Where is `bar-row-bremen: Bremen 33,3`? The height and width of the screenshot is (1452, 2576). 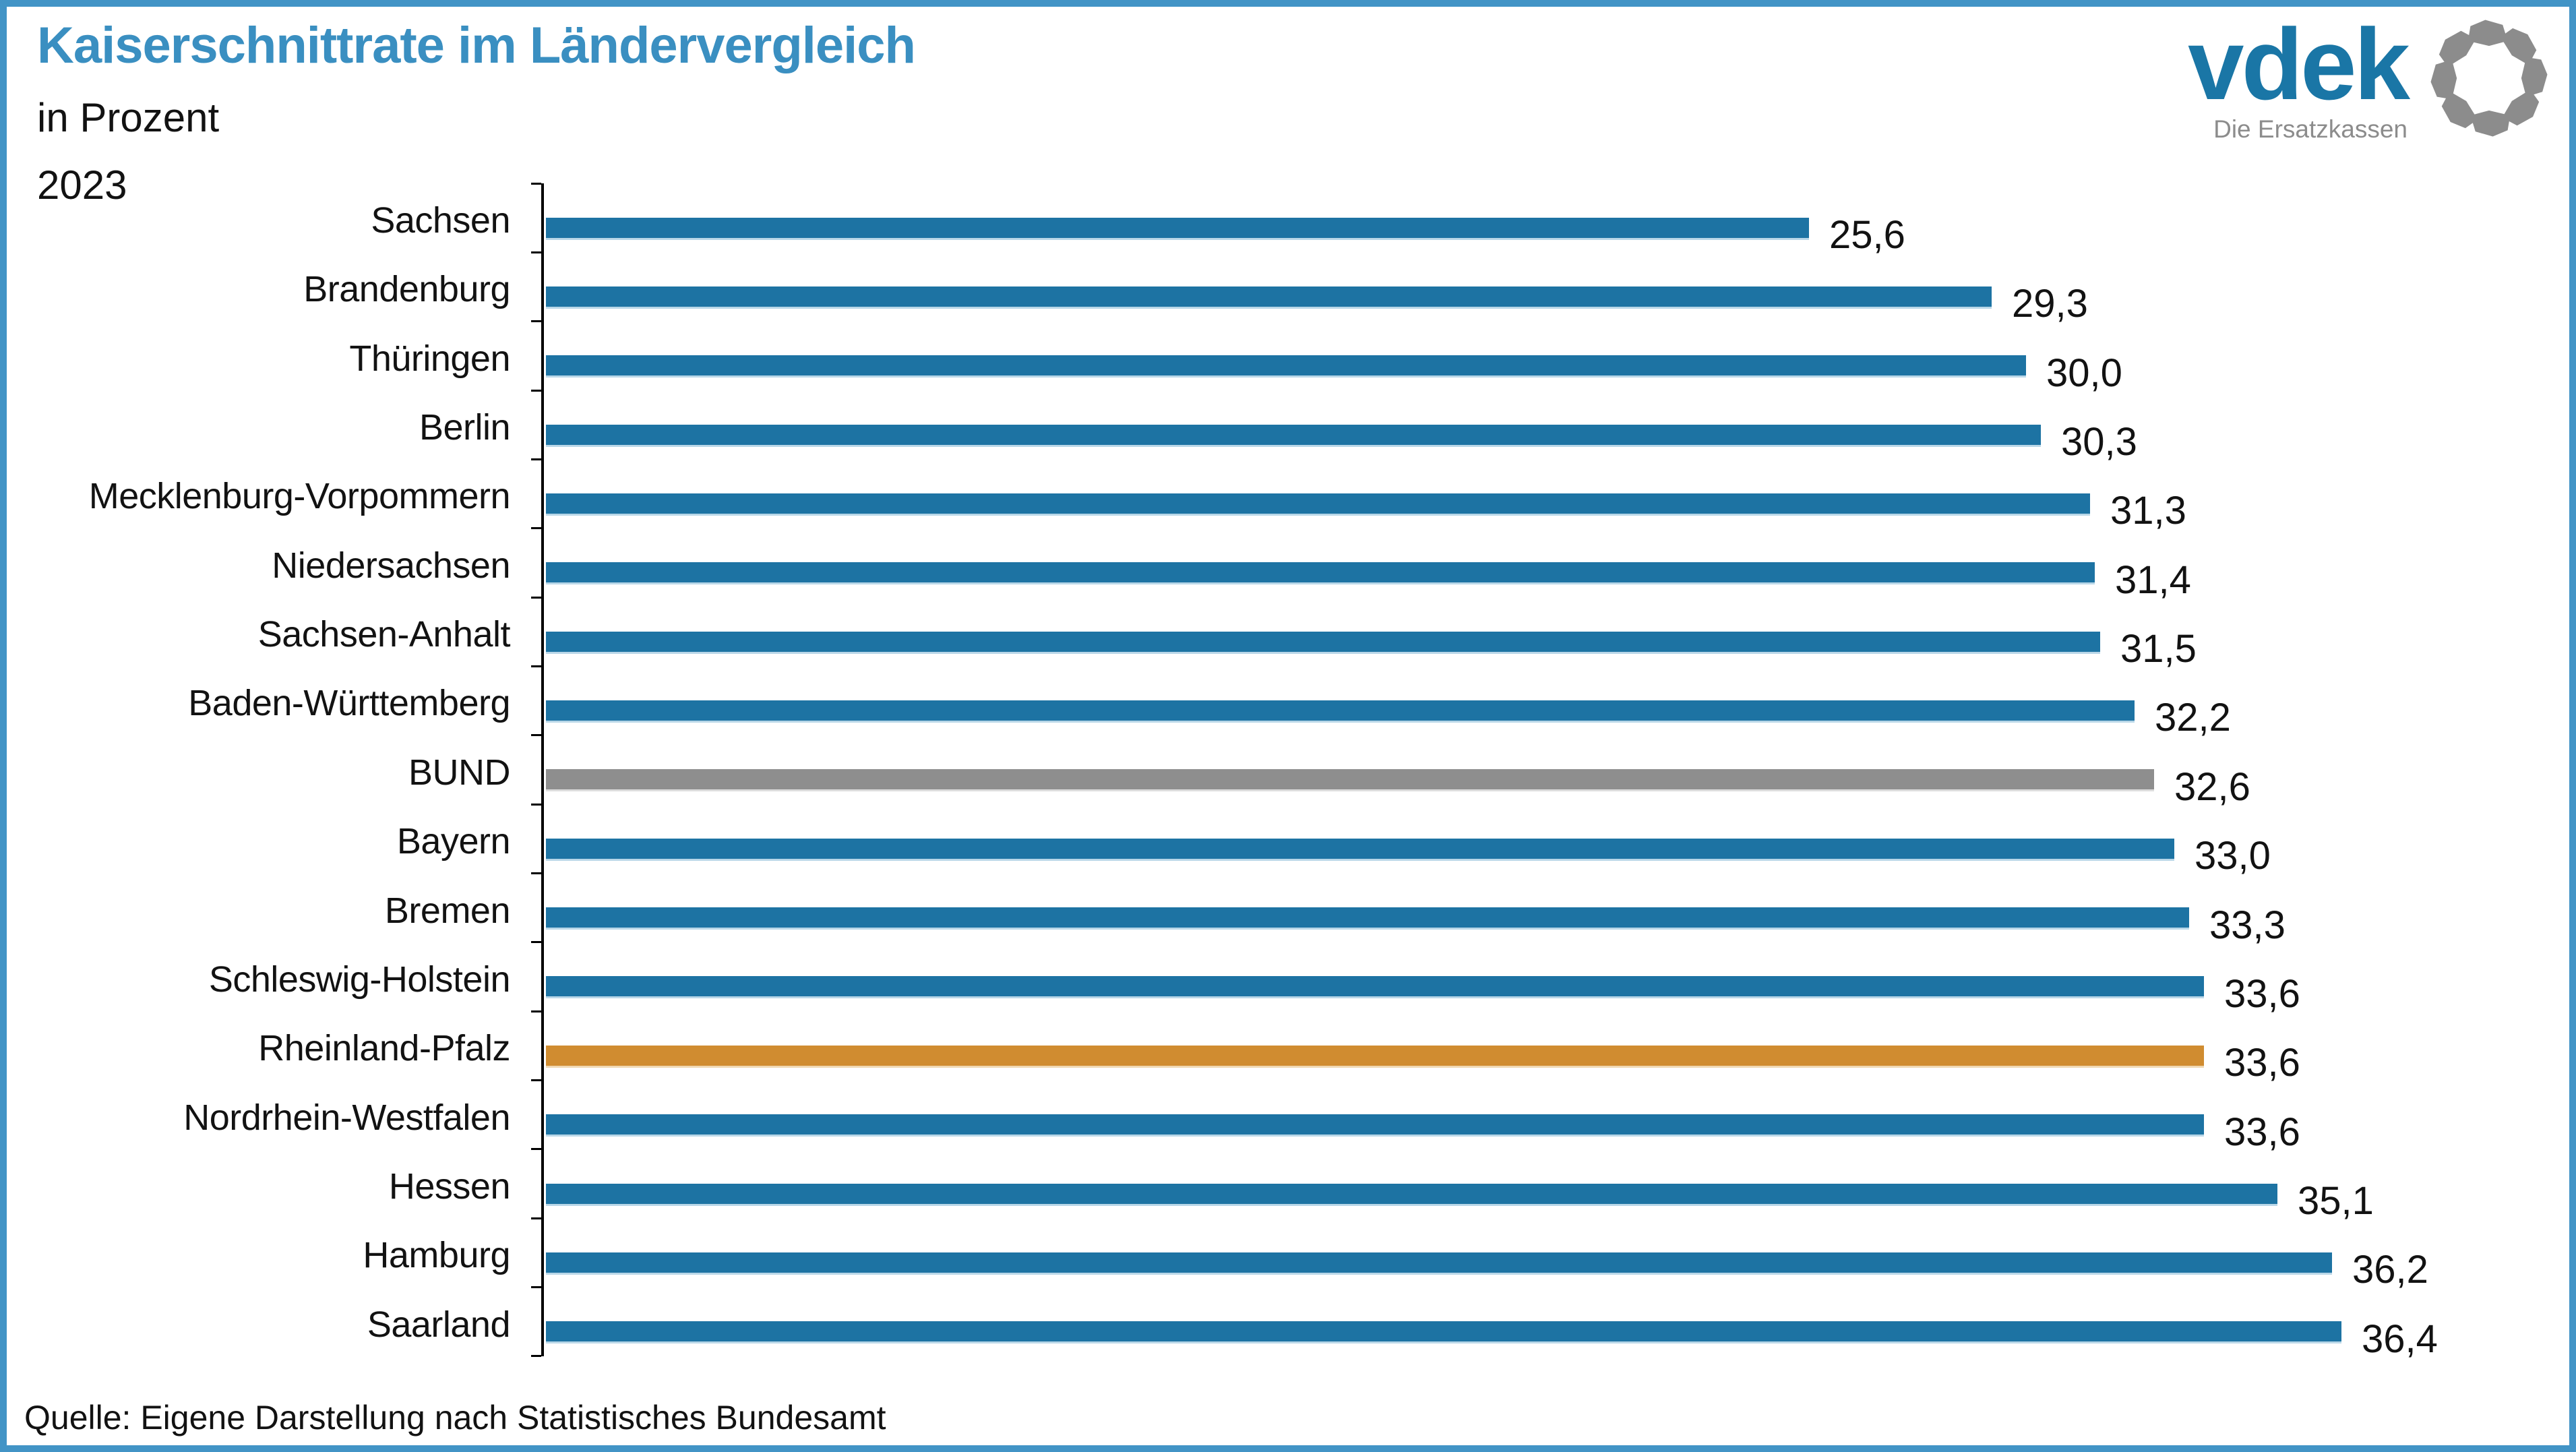 bar-row-bremen: Bremen 33,3 is located at coordinates (1288, 910).